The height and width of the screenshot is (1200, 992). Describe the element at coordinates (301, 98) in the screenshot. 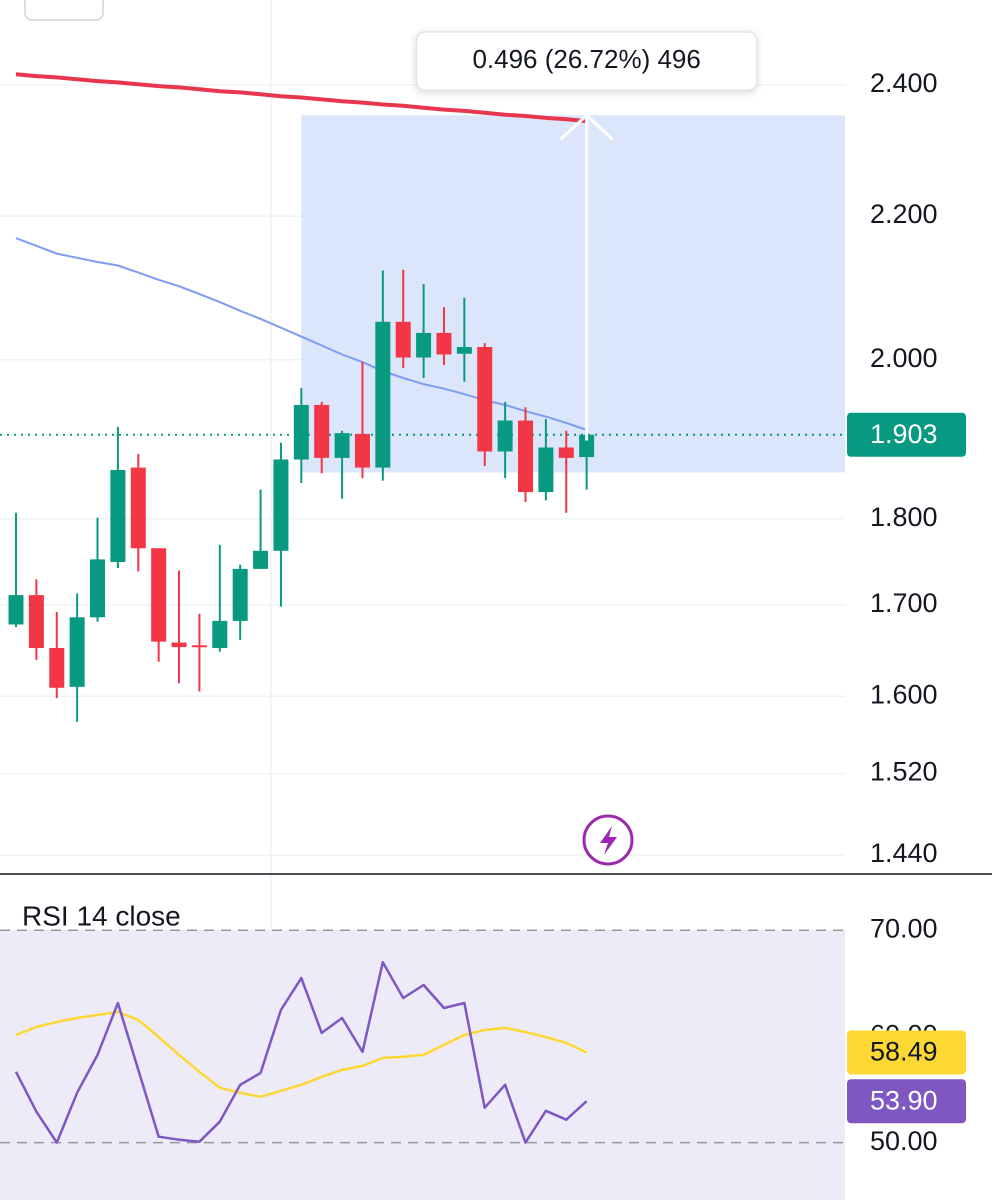

I see `moving-average-line` at that location.